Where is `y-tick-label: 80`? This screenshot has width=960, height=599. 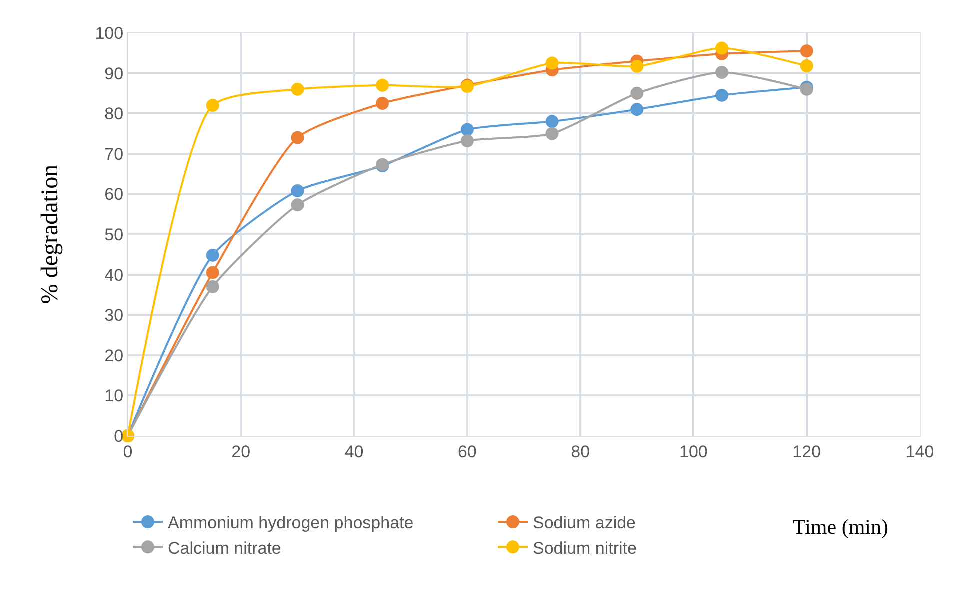
y-tick-label: 80 is located at coordinates (114, 114).